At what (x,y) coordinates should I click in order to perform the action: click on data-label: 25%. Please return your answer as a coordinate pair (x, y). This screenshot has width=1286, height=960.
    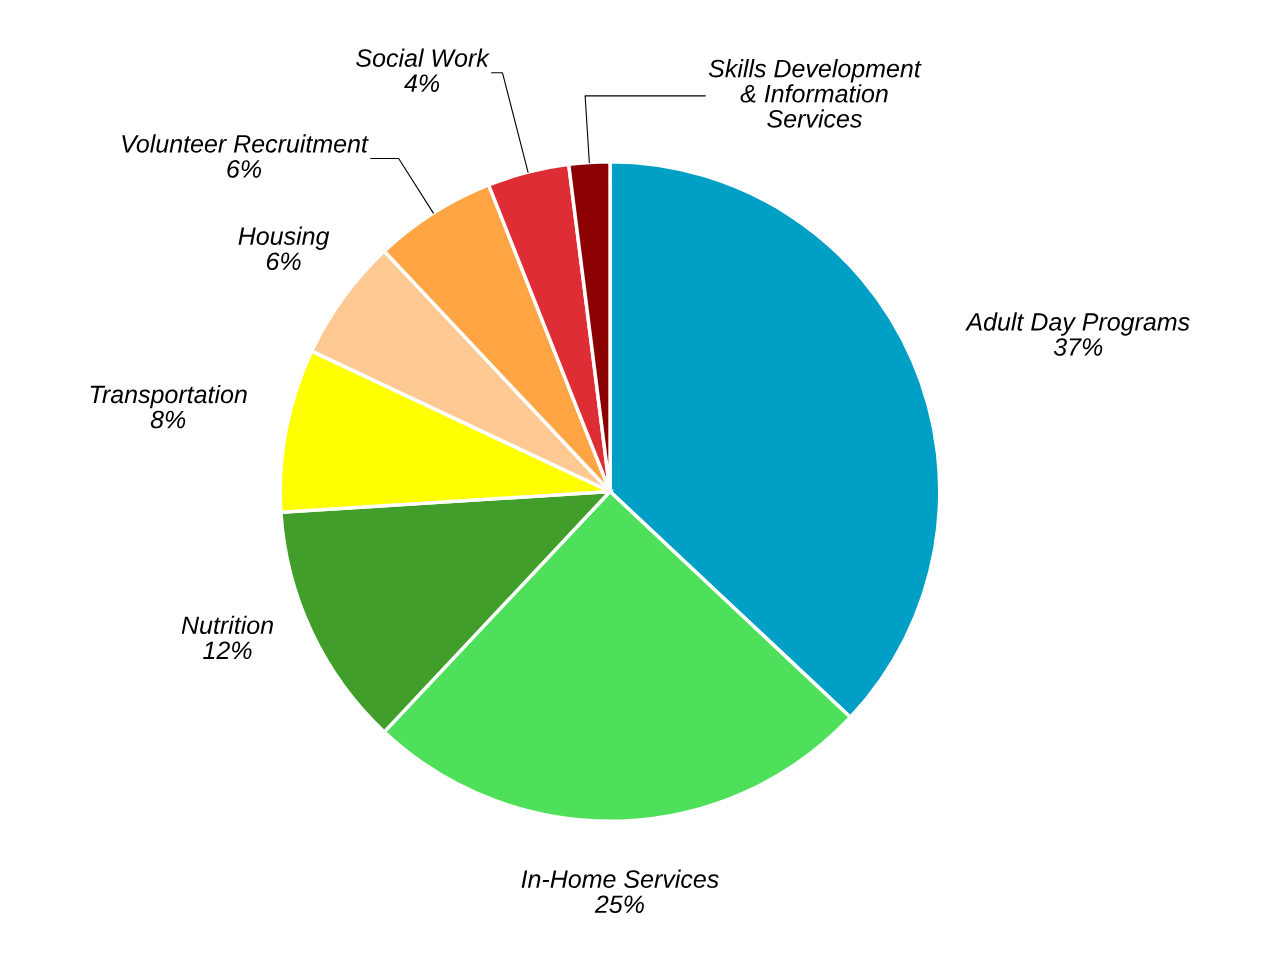
    Looking at the image, I should click on (619, 904).